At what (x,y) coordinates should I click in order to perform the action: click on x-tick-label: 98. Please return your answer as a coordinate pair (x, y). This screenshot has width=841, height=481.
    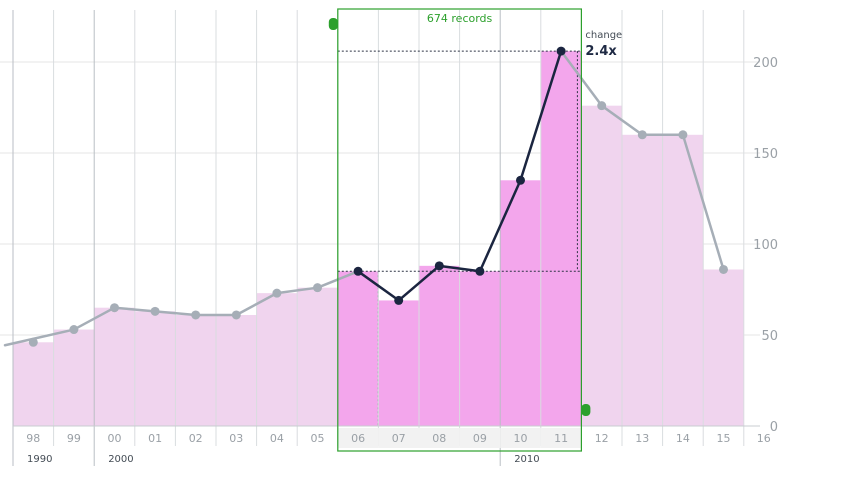
    Looking at the image, I should click on (33, 438).